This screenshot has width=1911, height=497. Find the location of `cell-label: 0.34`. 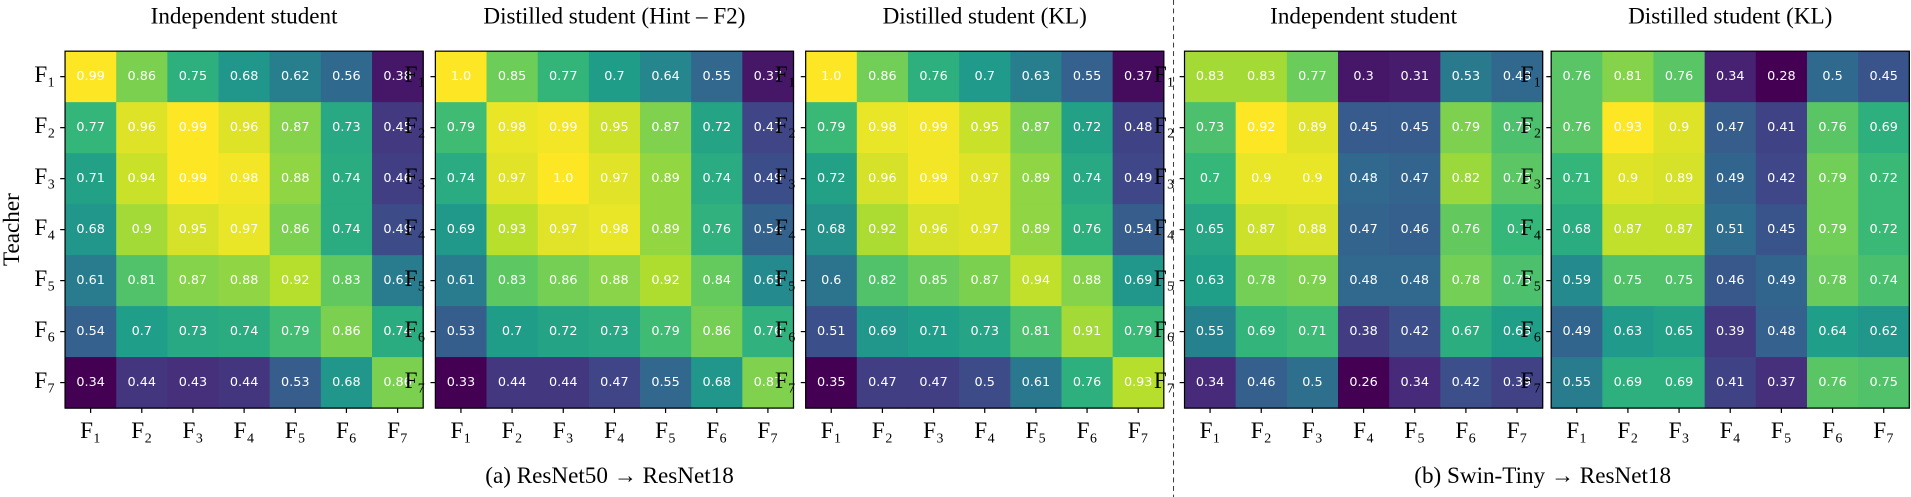

cell-label: 0.34 is located at coordinates (1730, 76).